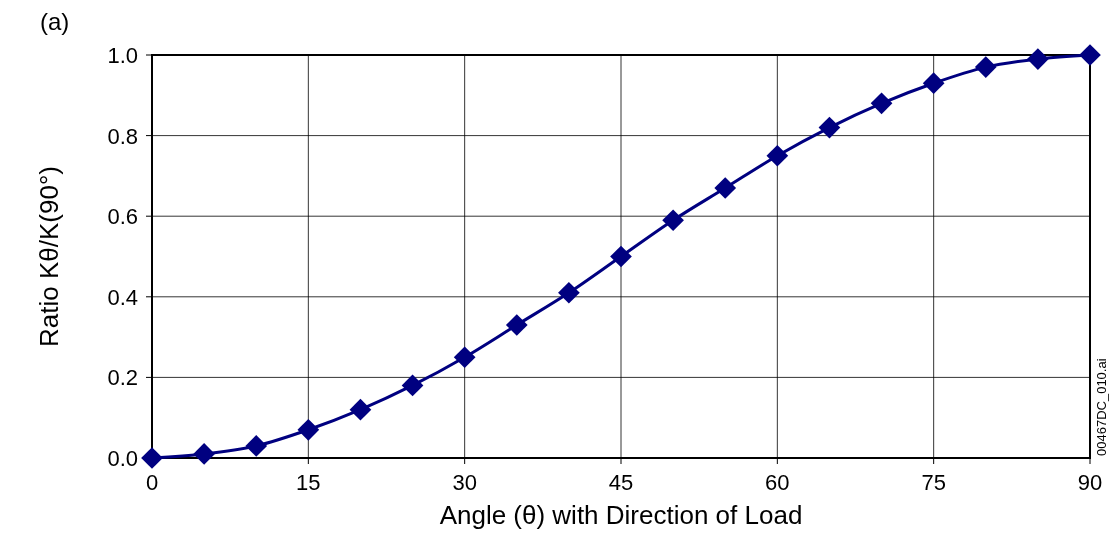 The width and height of the screenshot is (1112, 539). I want to click on y-tick-label: 0.8, so click(122, 136).